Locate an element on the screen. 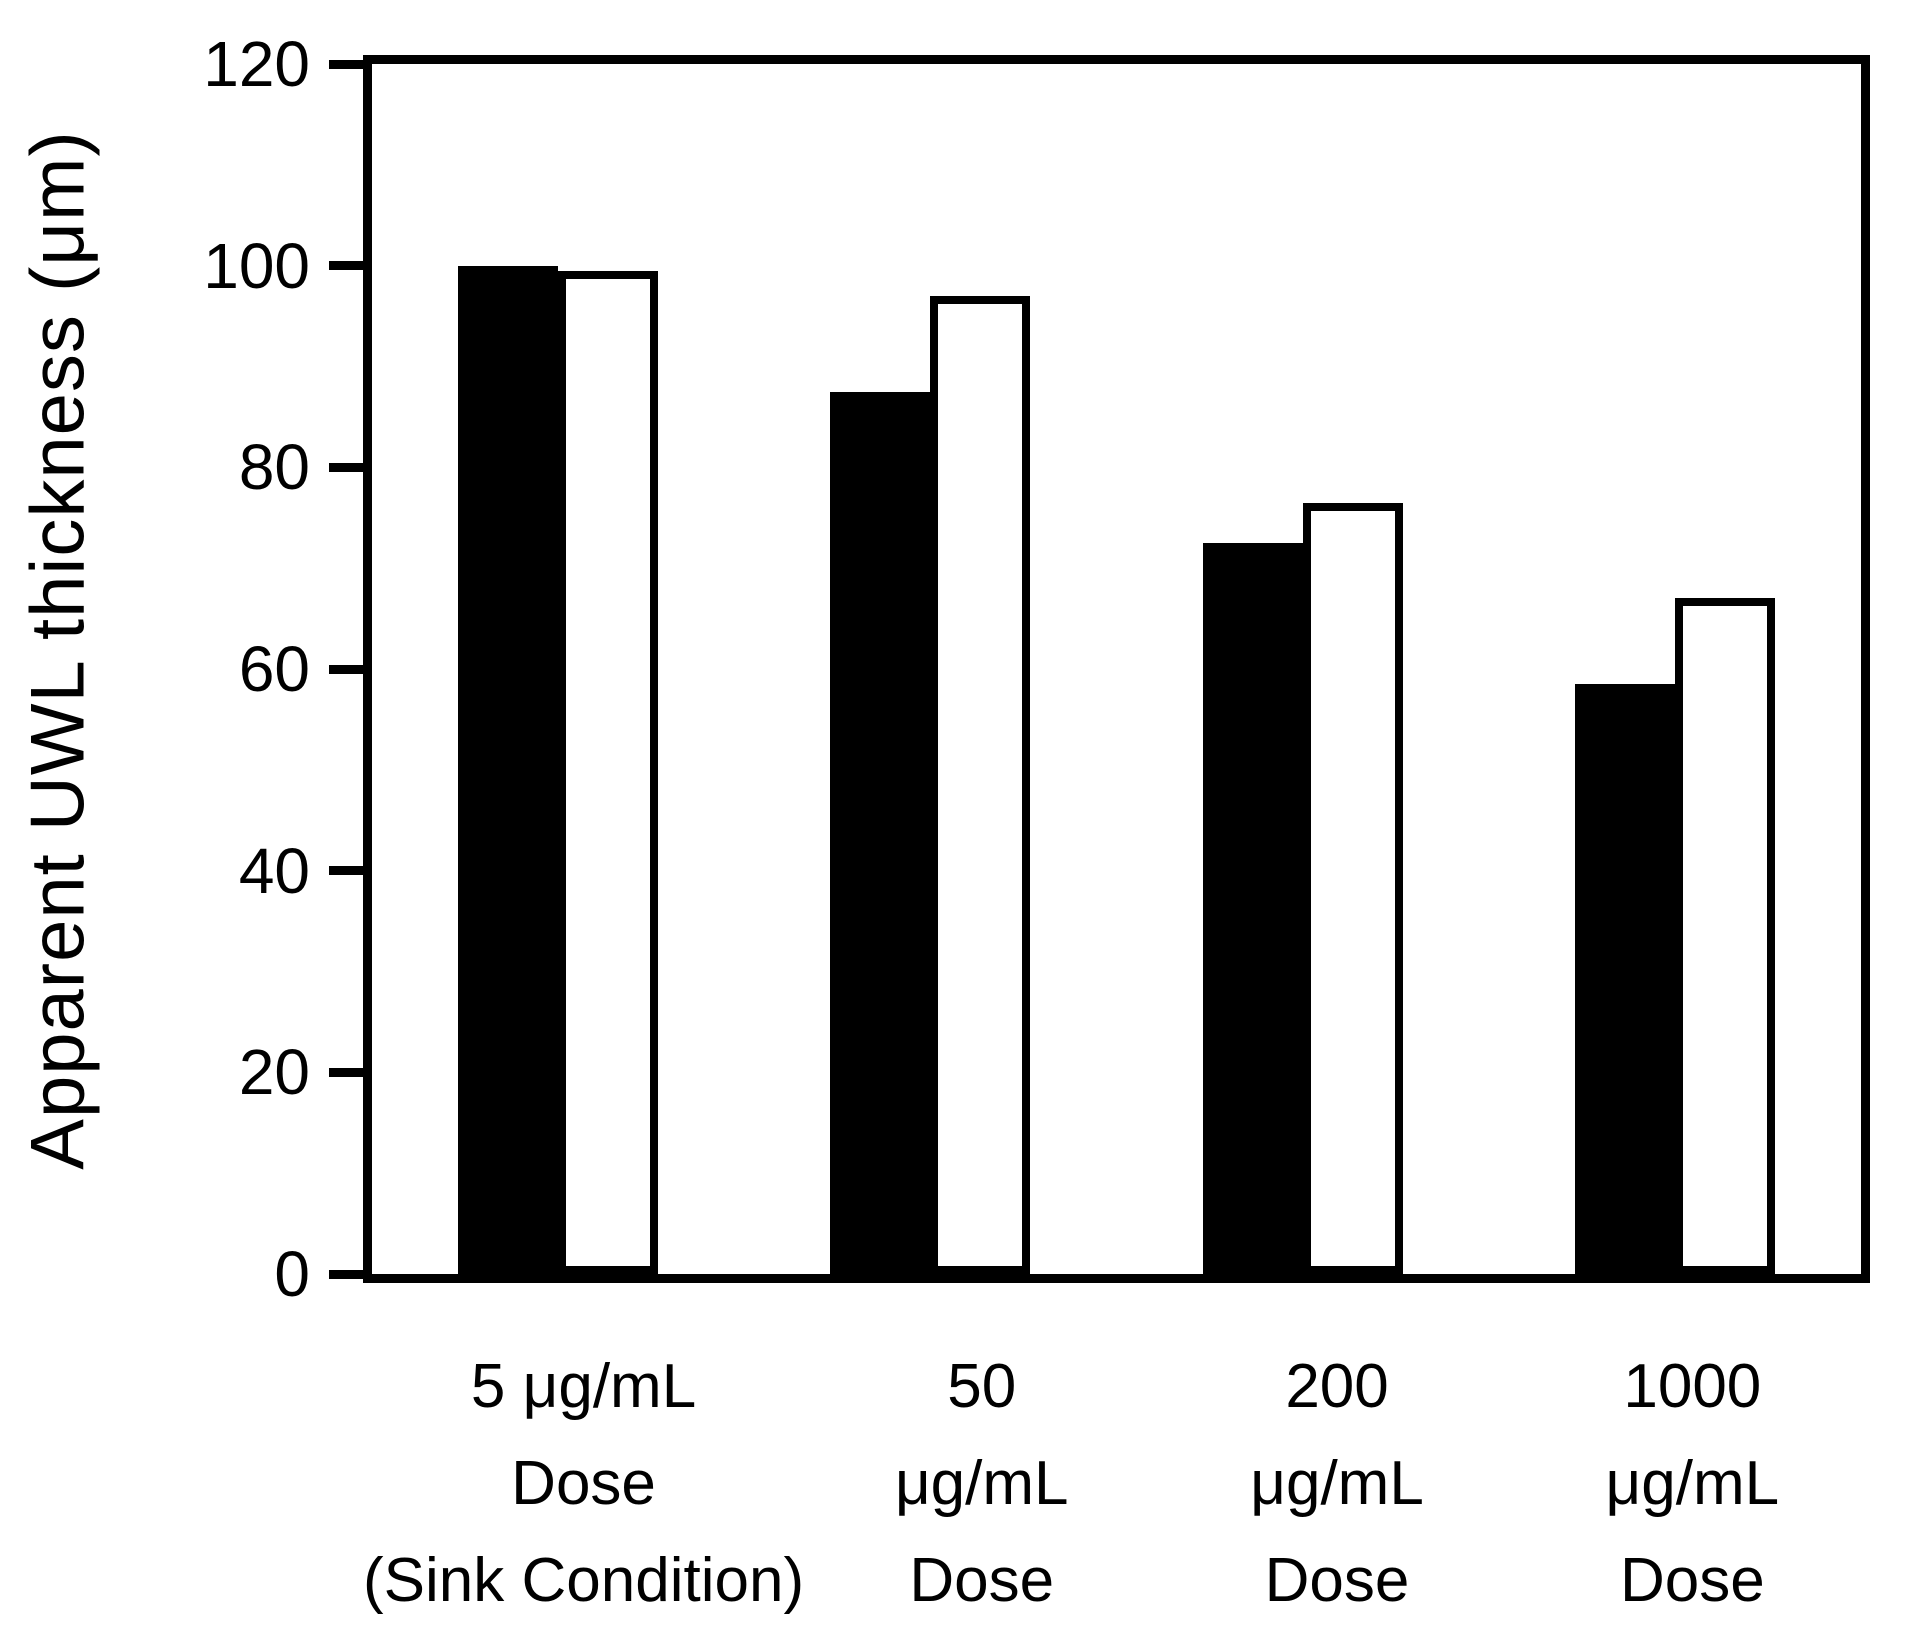  y-tick-label-120: 120 is located at coordinates (256, 64).